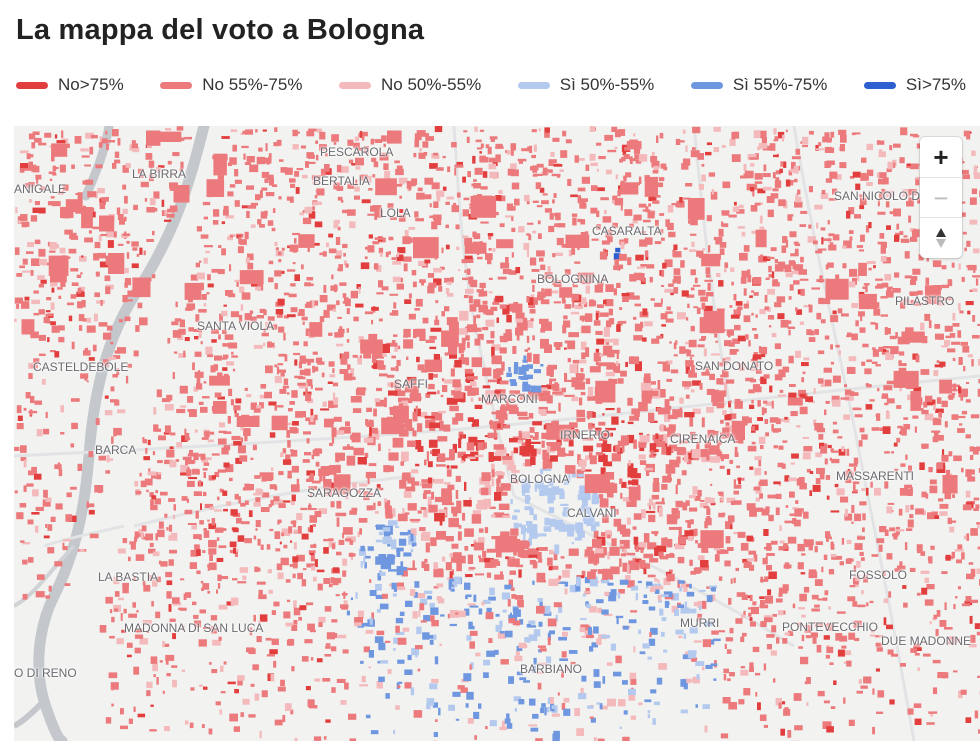 The image size is (980, 741). Describe the element at coordinates (551, 669) in the screenshot. I see `place-label-barbiano: BARBIANO` at that location.